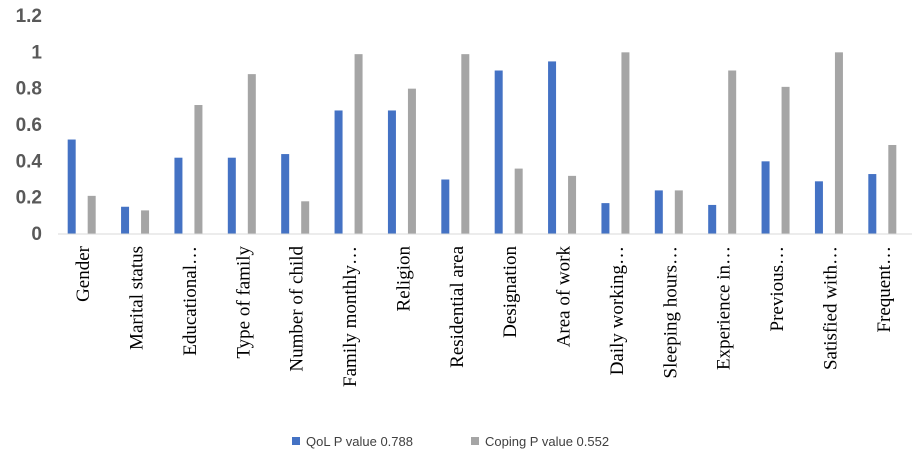  What do you see at coordinates (547, 441) in the screenshot?
I see `legend-label: Coping P value 0.552` at bounding box center [547, 441].